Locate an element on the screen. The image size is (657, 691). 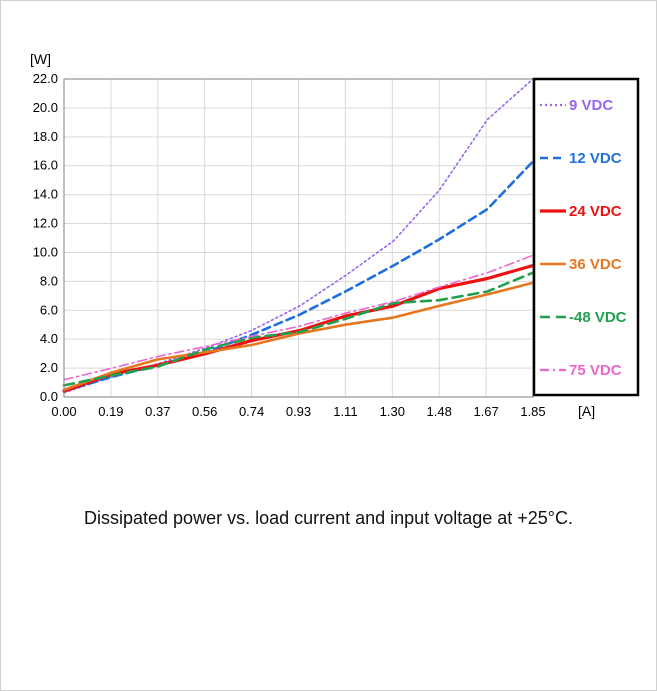
x-tick-label: 0.00 is located at coordinates (63, 411).